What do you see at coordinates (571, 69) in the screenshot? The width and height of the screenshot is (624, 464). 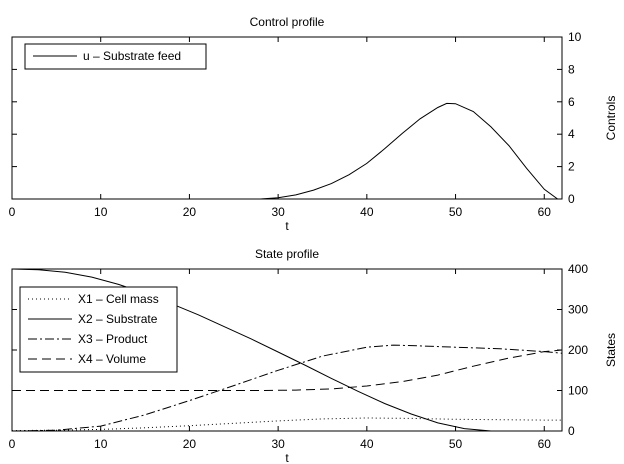 I see `y-tick-label: 8` at bounding box center [571, 69].